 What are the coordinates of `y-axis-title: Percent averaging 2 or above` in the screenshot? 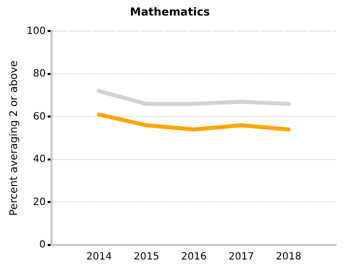 It's located at (14, 138).